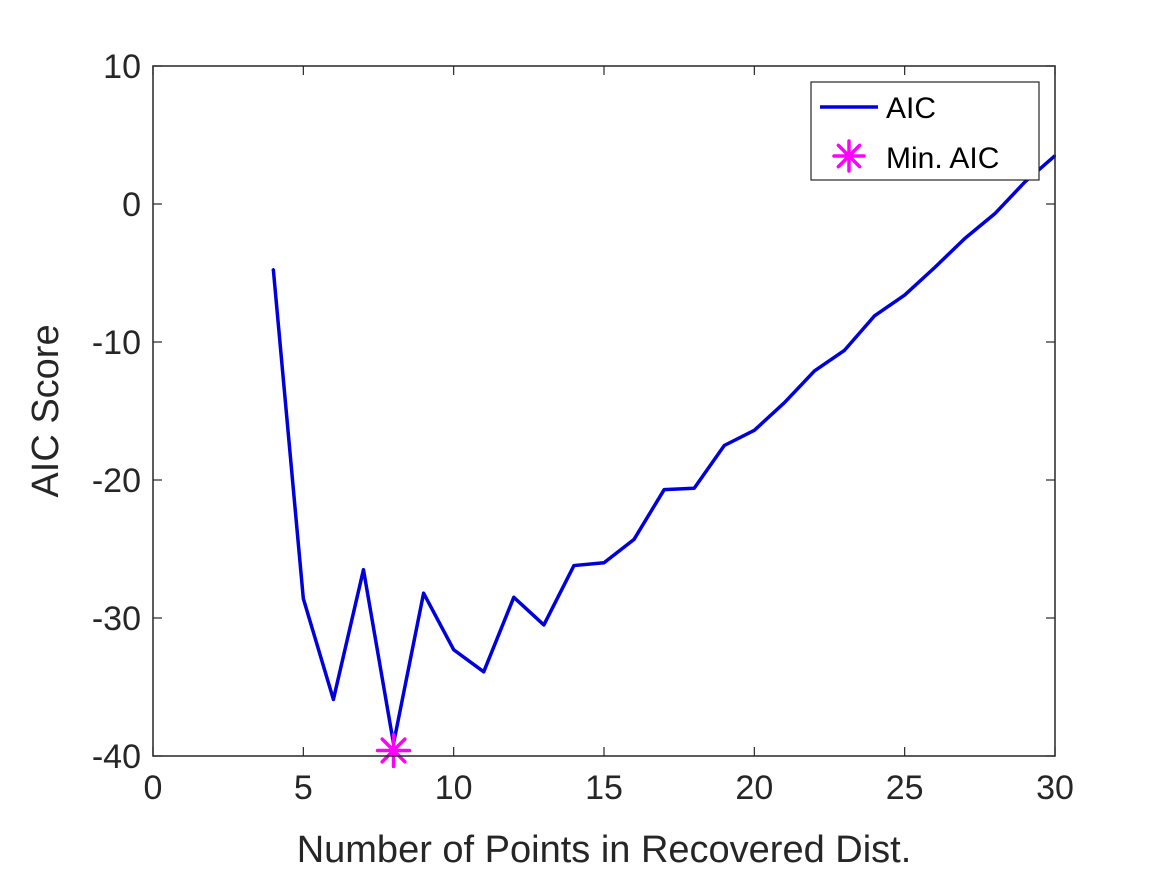 Image resolution: width=1167 pixels, height=875 pixels. Describe the element at coordinates (754, 788) in the screenshot. I see `x-tick-label: 20` at that location.